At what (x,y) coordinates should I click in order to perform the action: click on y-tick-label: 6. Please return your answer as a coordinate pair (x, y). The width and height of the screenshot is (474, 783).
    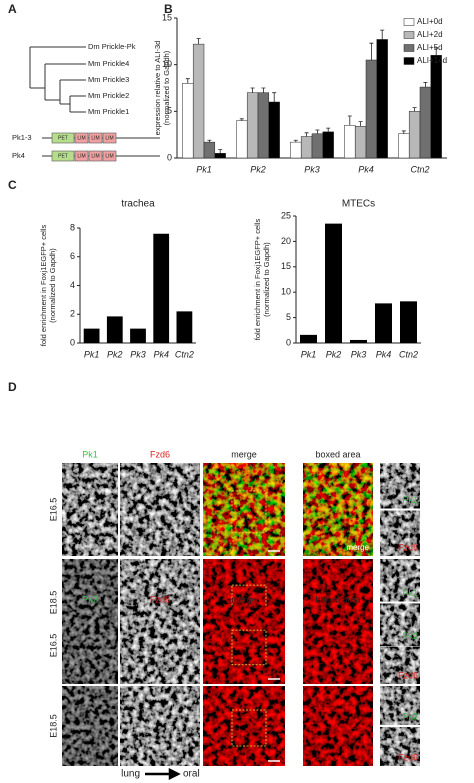
    Looking at the image, I should click on (72, 256).